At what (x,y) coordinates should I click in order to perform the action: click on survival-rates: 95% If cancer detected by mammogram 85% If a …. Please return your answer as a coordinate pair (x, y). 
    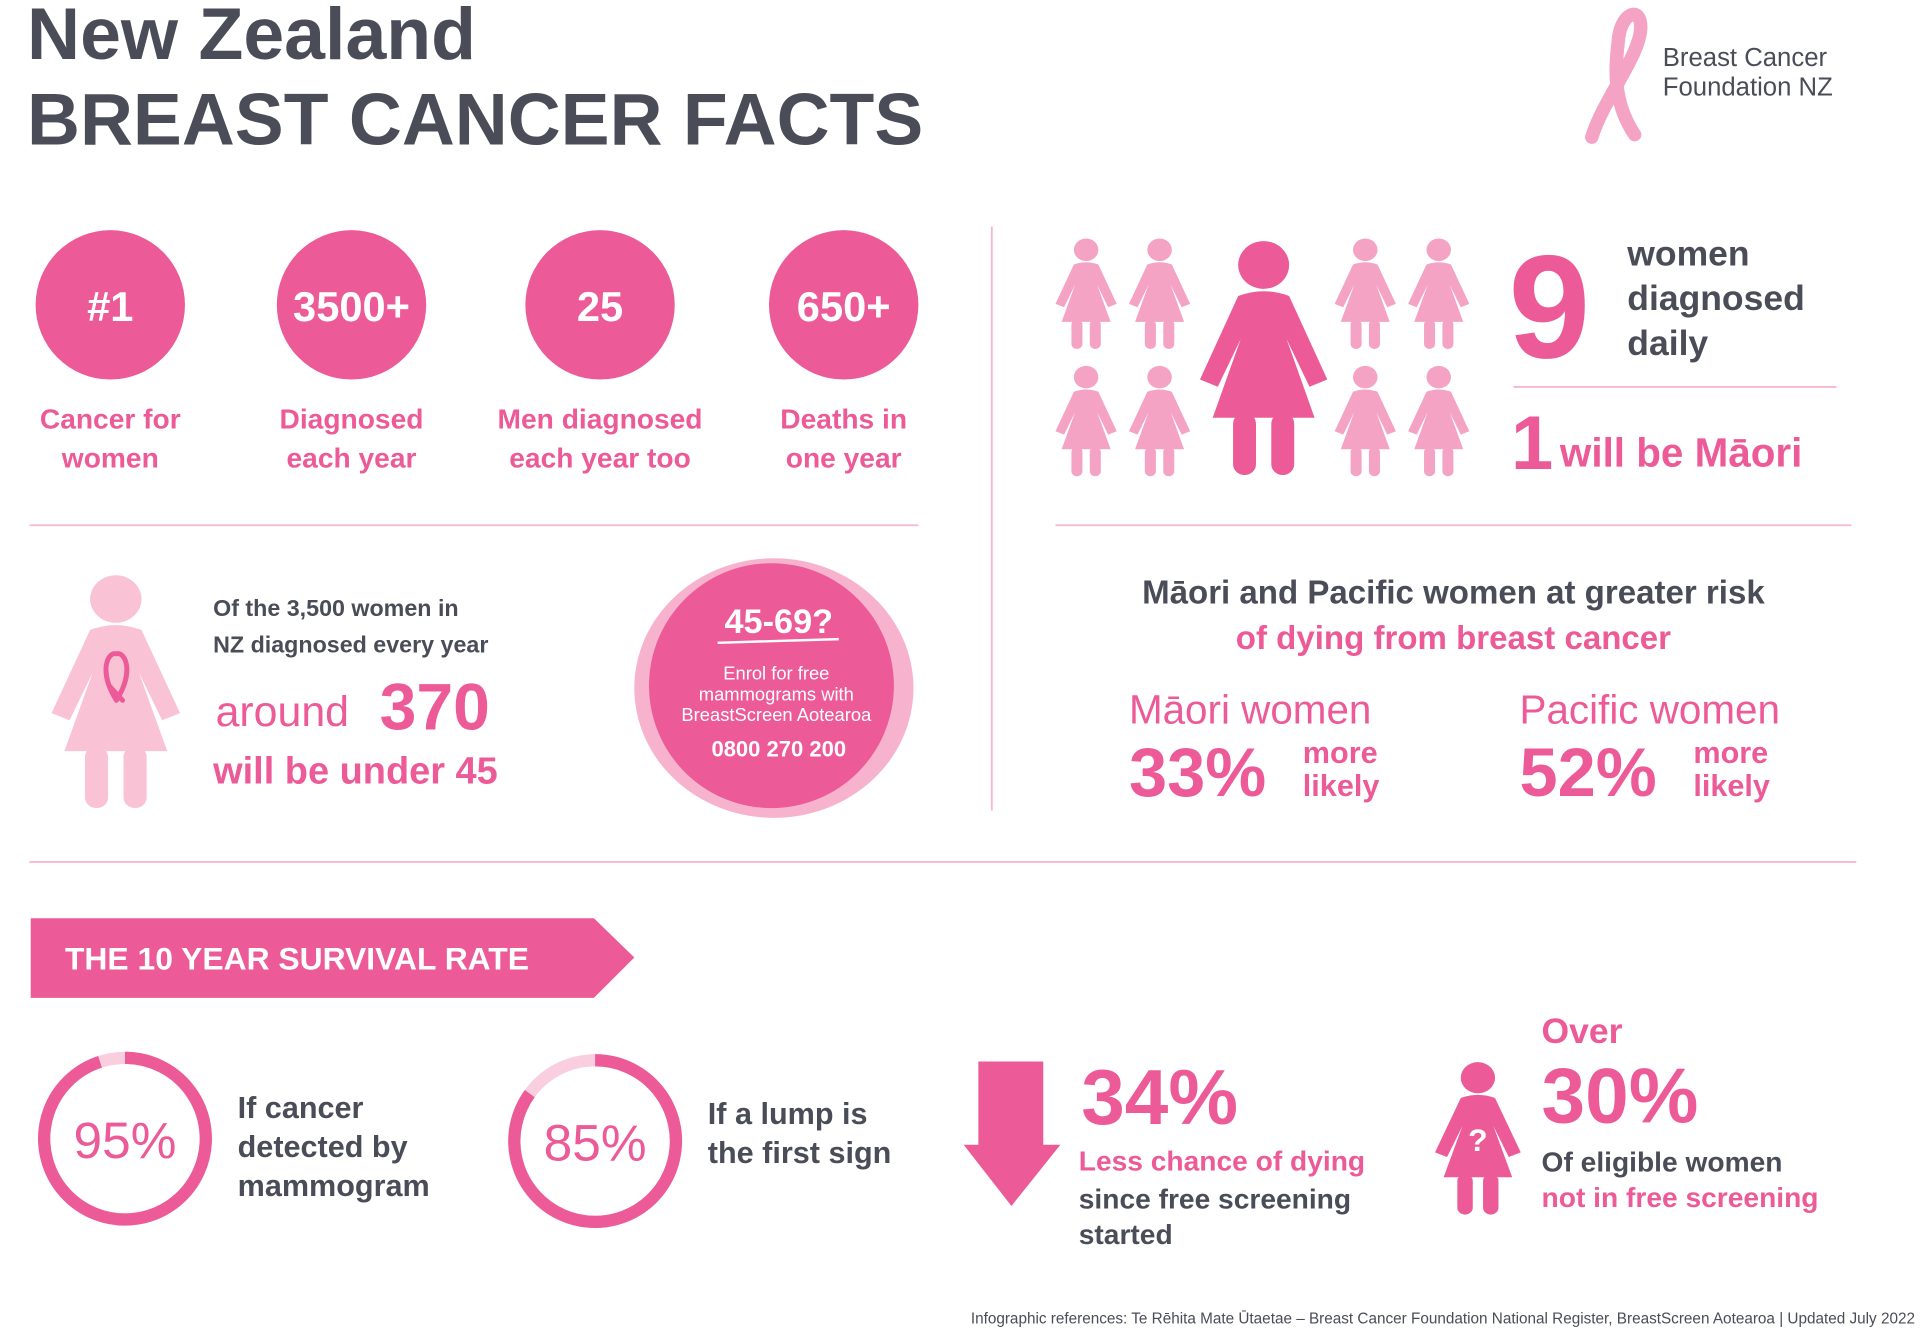
    Looking at the image, I should click on (465, 1140).